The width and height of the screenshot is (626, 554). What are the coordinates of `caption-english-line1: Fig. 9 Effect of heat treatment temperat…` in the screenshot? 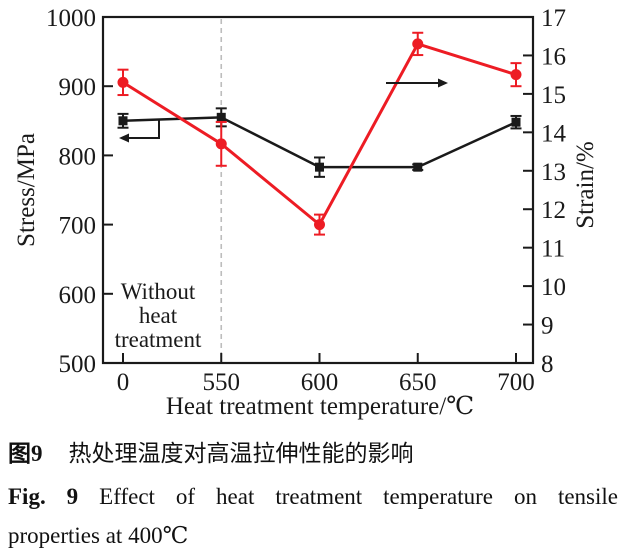 It's located at (313, 497).